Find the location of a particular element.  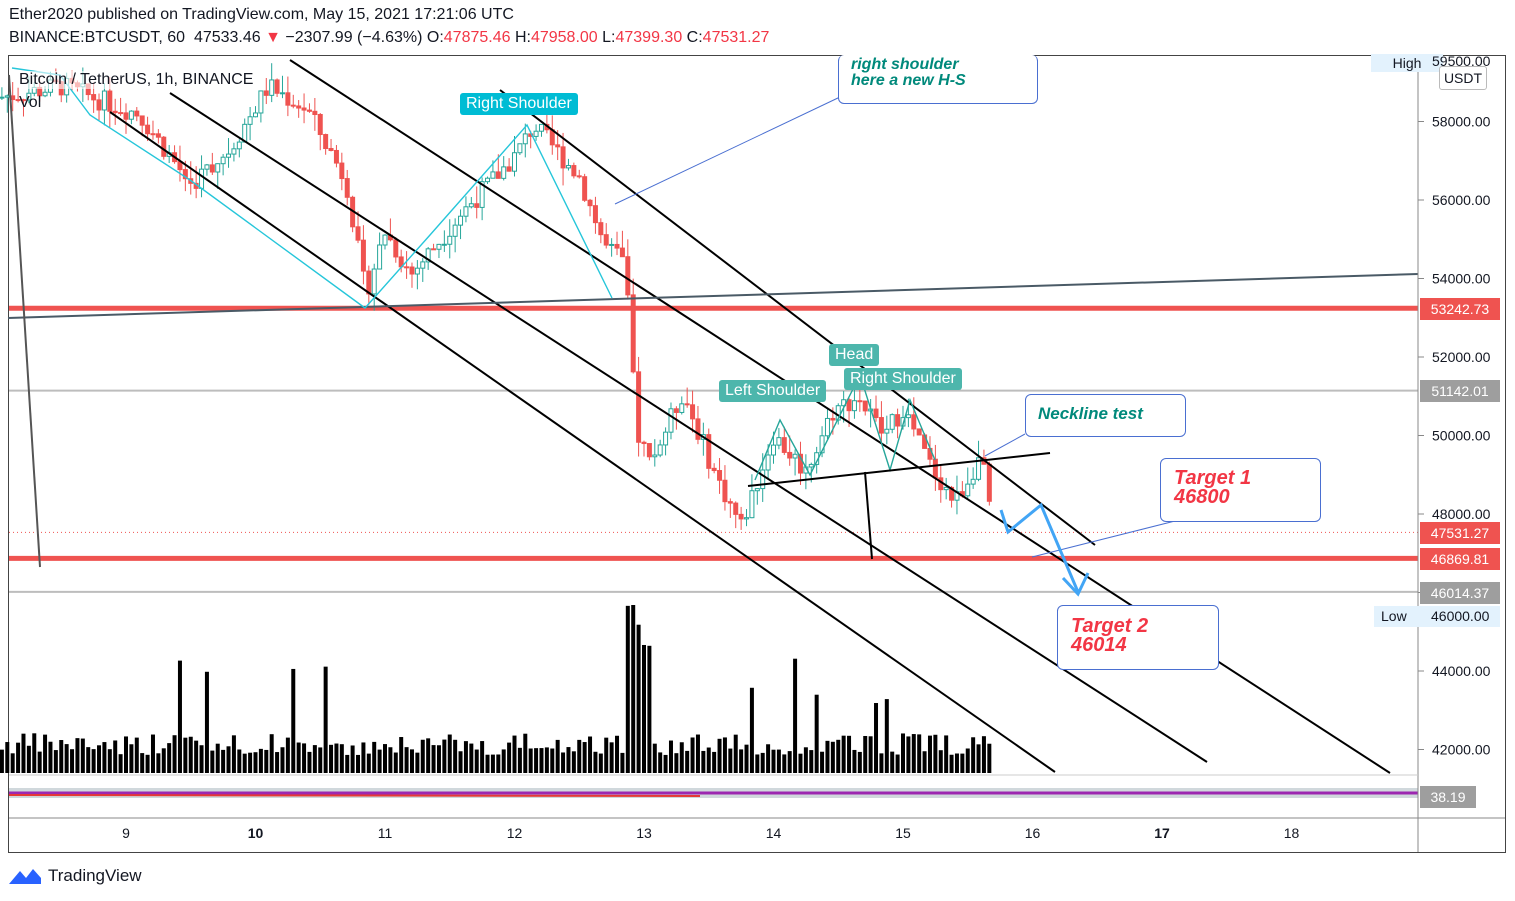

small-neckline is located at coordinates (899, 469).